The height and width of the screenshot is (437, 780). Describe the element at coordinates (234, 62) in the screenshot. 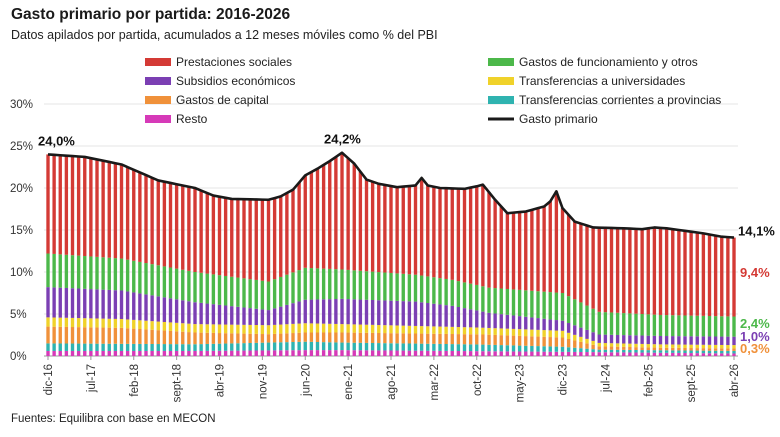

I see `legend-label-prestaciones: Prestaciones sociales` at that location.